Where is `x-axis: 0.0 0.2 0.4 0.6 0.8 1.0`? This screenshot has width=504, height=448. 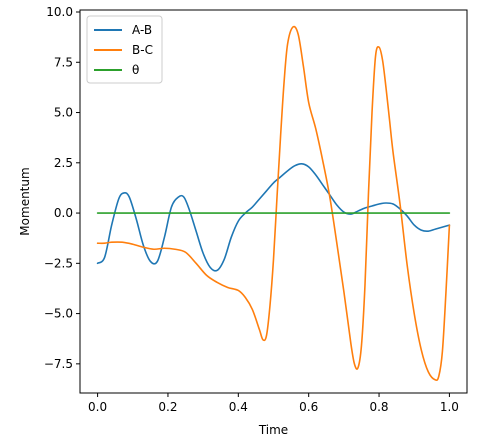
x-axis: 0.0 0.2 0.4 0.6 0.8 1.0 is located at coordinates (273, 403).